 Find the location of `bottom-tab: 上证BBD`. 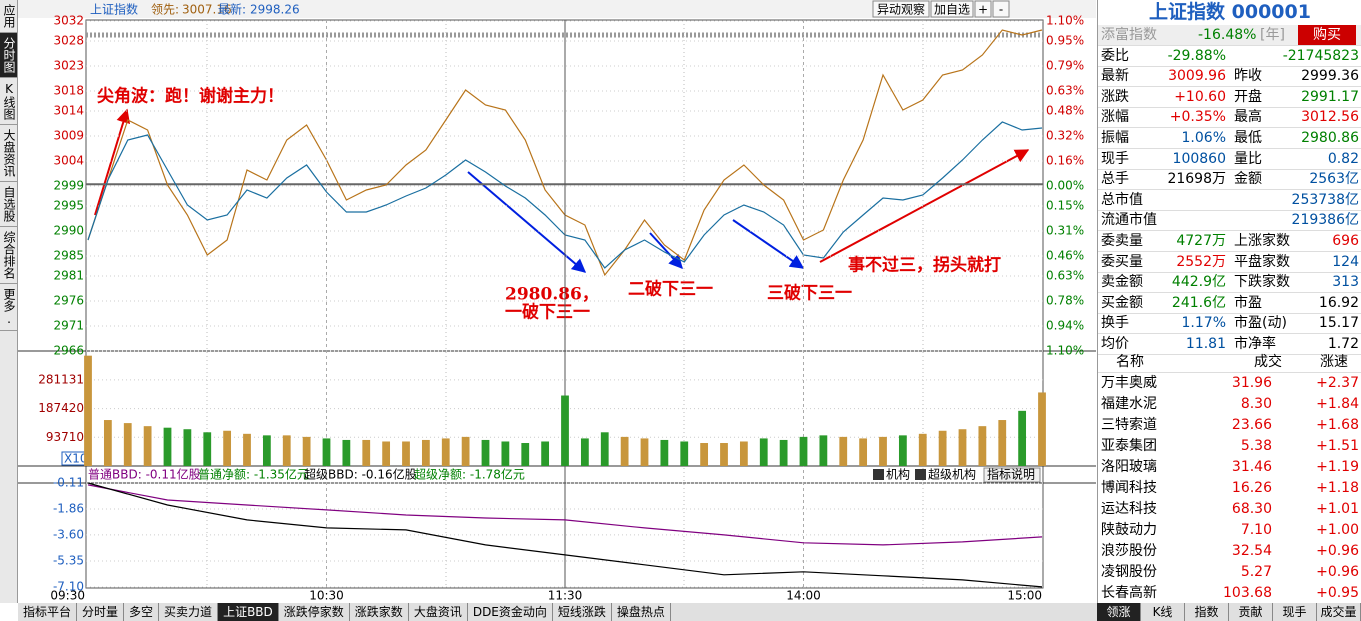

bottom-tab: 上证BBD is located at coordinates (248, 612).